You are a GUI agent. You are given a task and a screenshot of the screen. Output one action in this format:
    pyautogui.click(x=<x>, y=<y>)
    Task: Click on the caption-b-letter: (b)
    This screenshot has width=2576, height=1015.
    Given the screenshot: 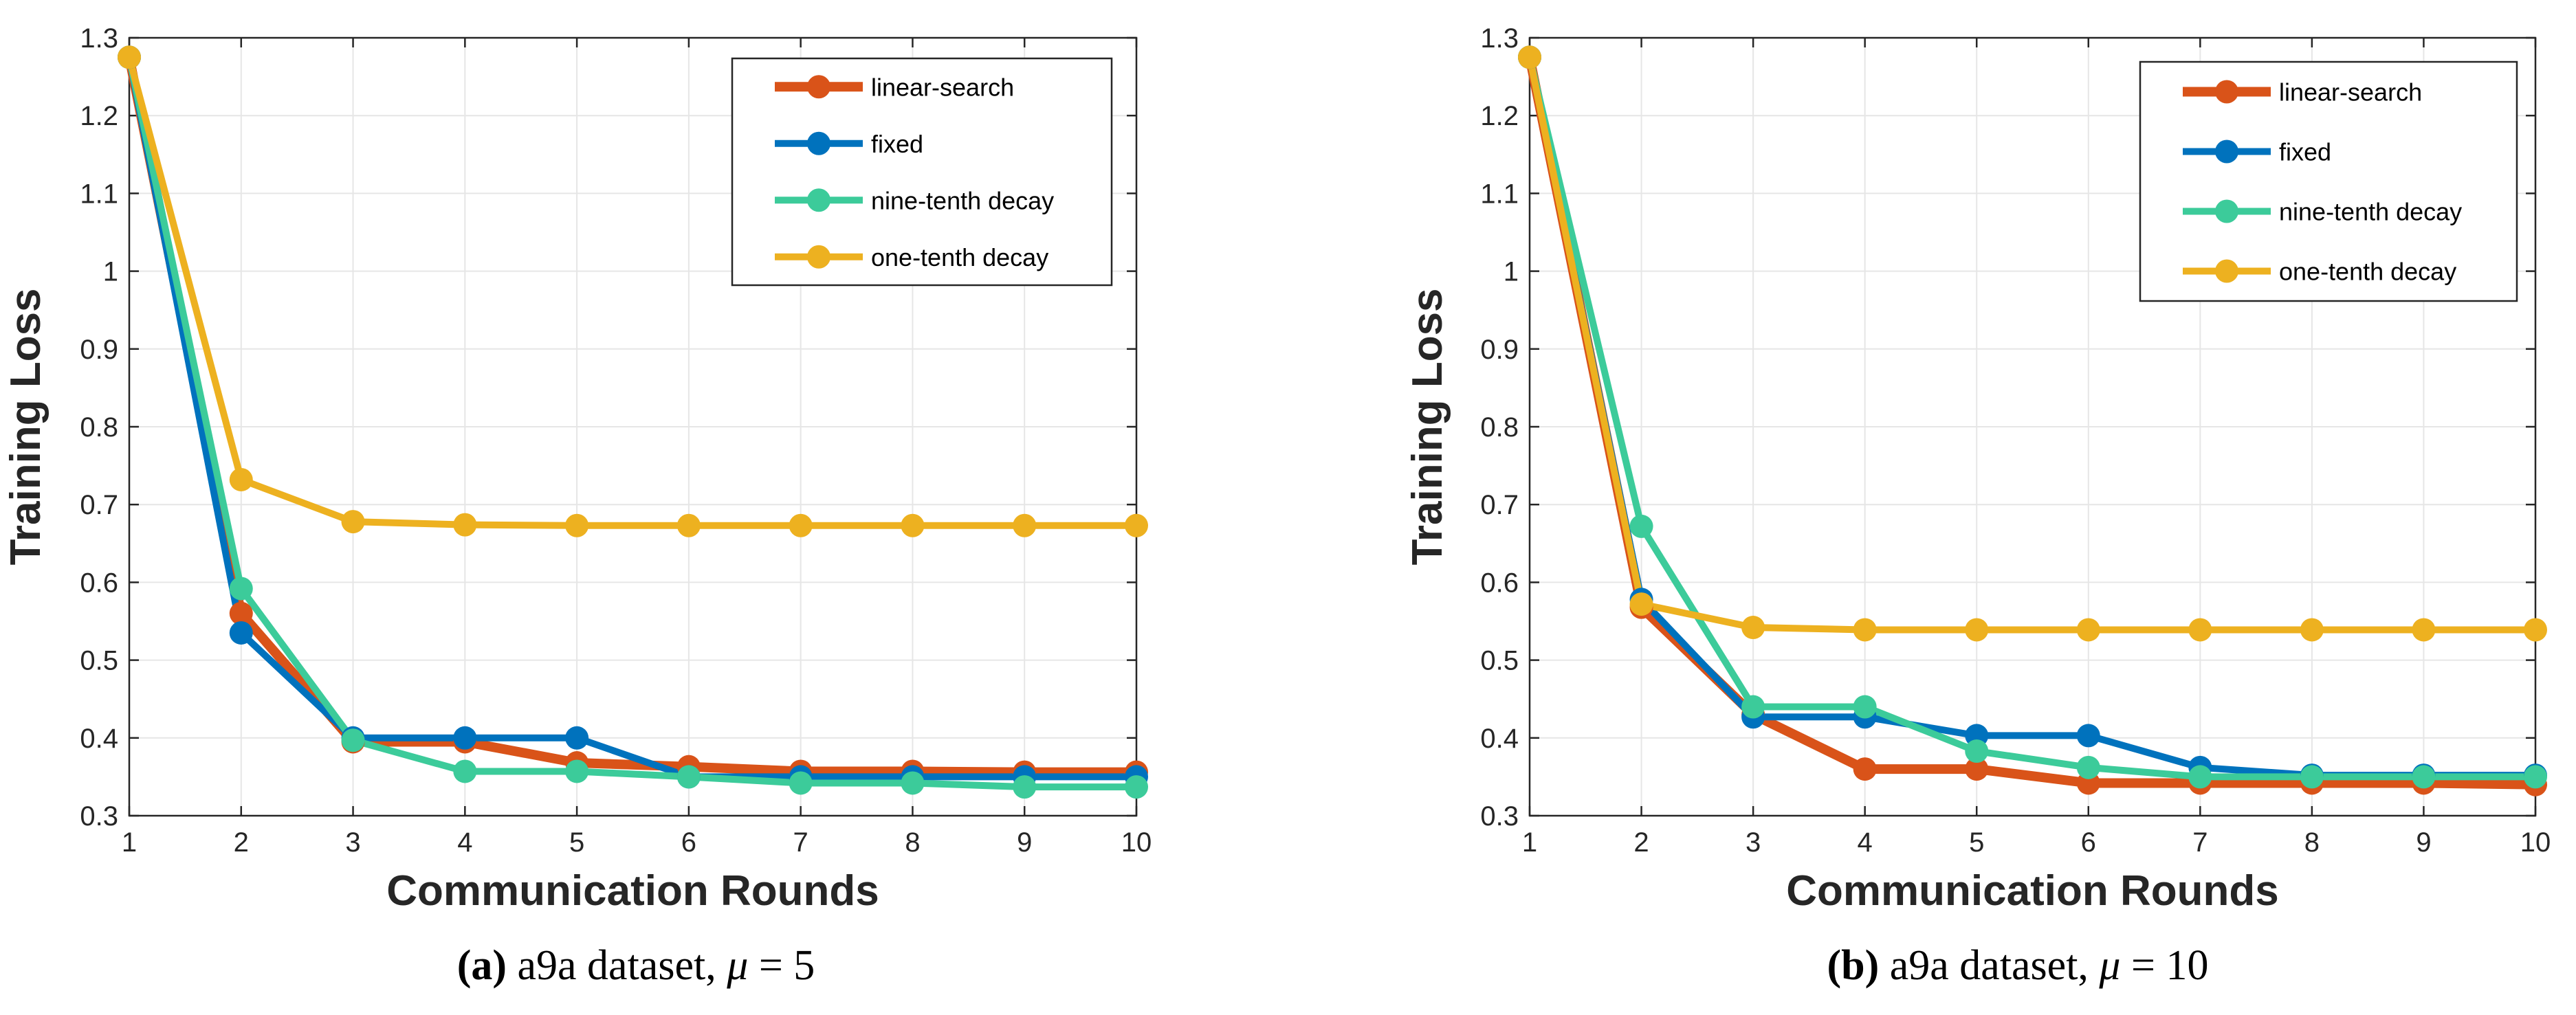 What is the action you would take?
    pyautogui.click(x=1853, y=966)
    